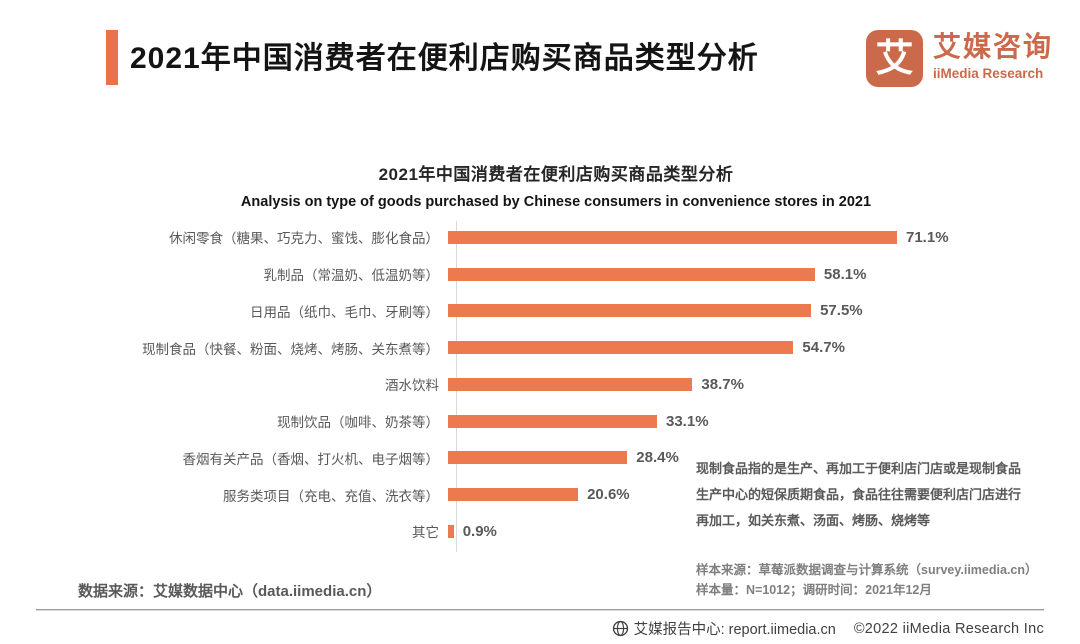 The image size is (1080, 644). What do you see at coordinates (331, 496) in the screenshot?
I see `category-label: 服务类项目（充电、充值、洗衣等）` at bounding box center [331, 496].